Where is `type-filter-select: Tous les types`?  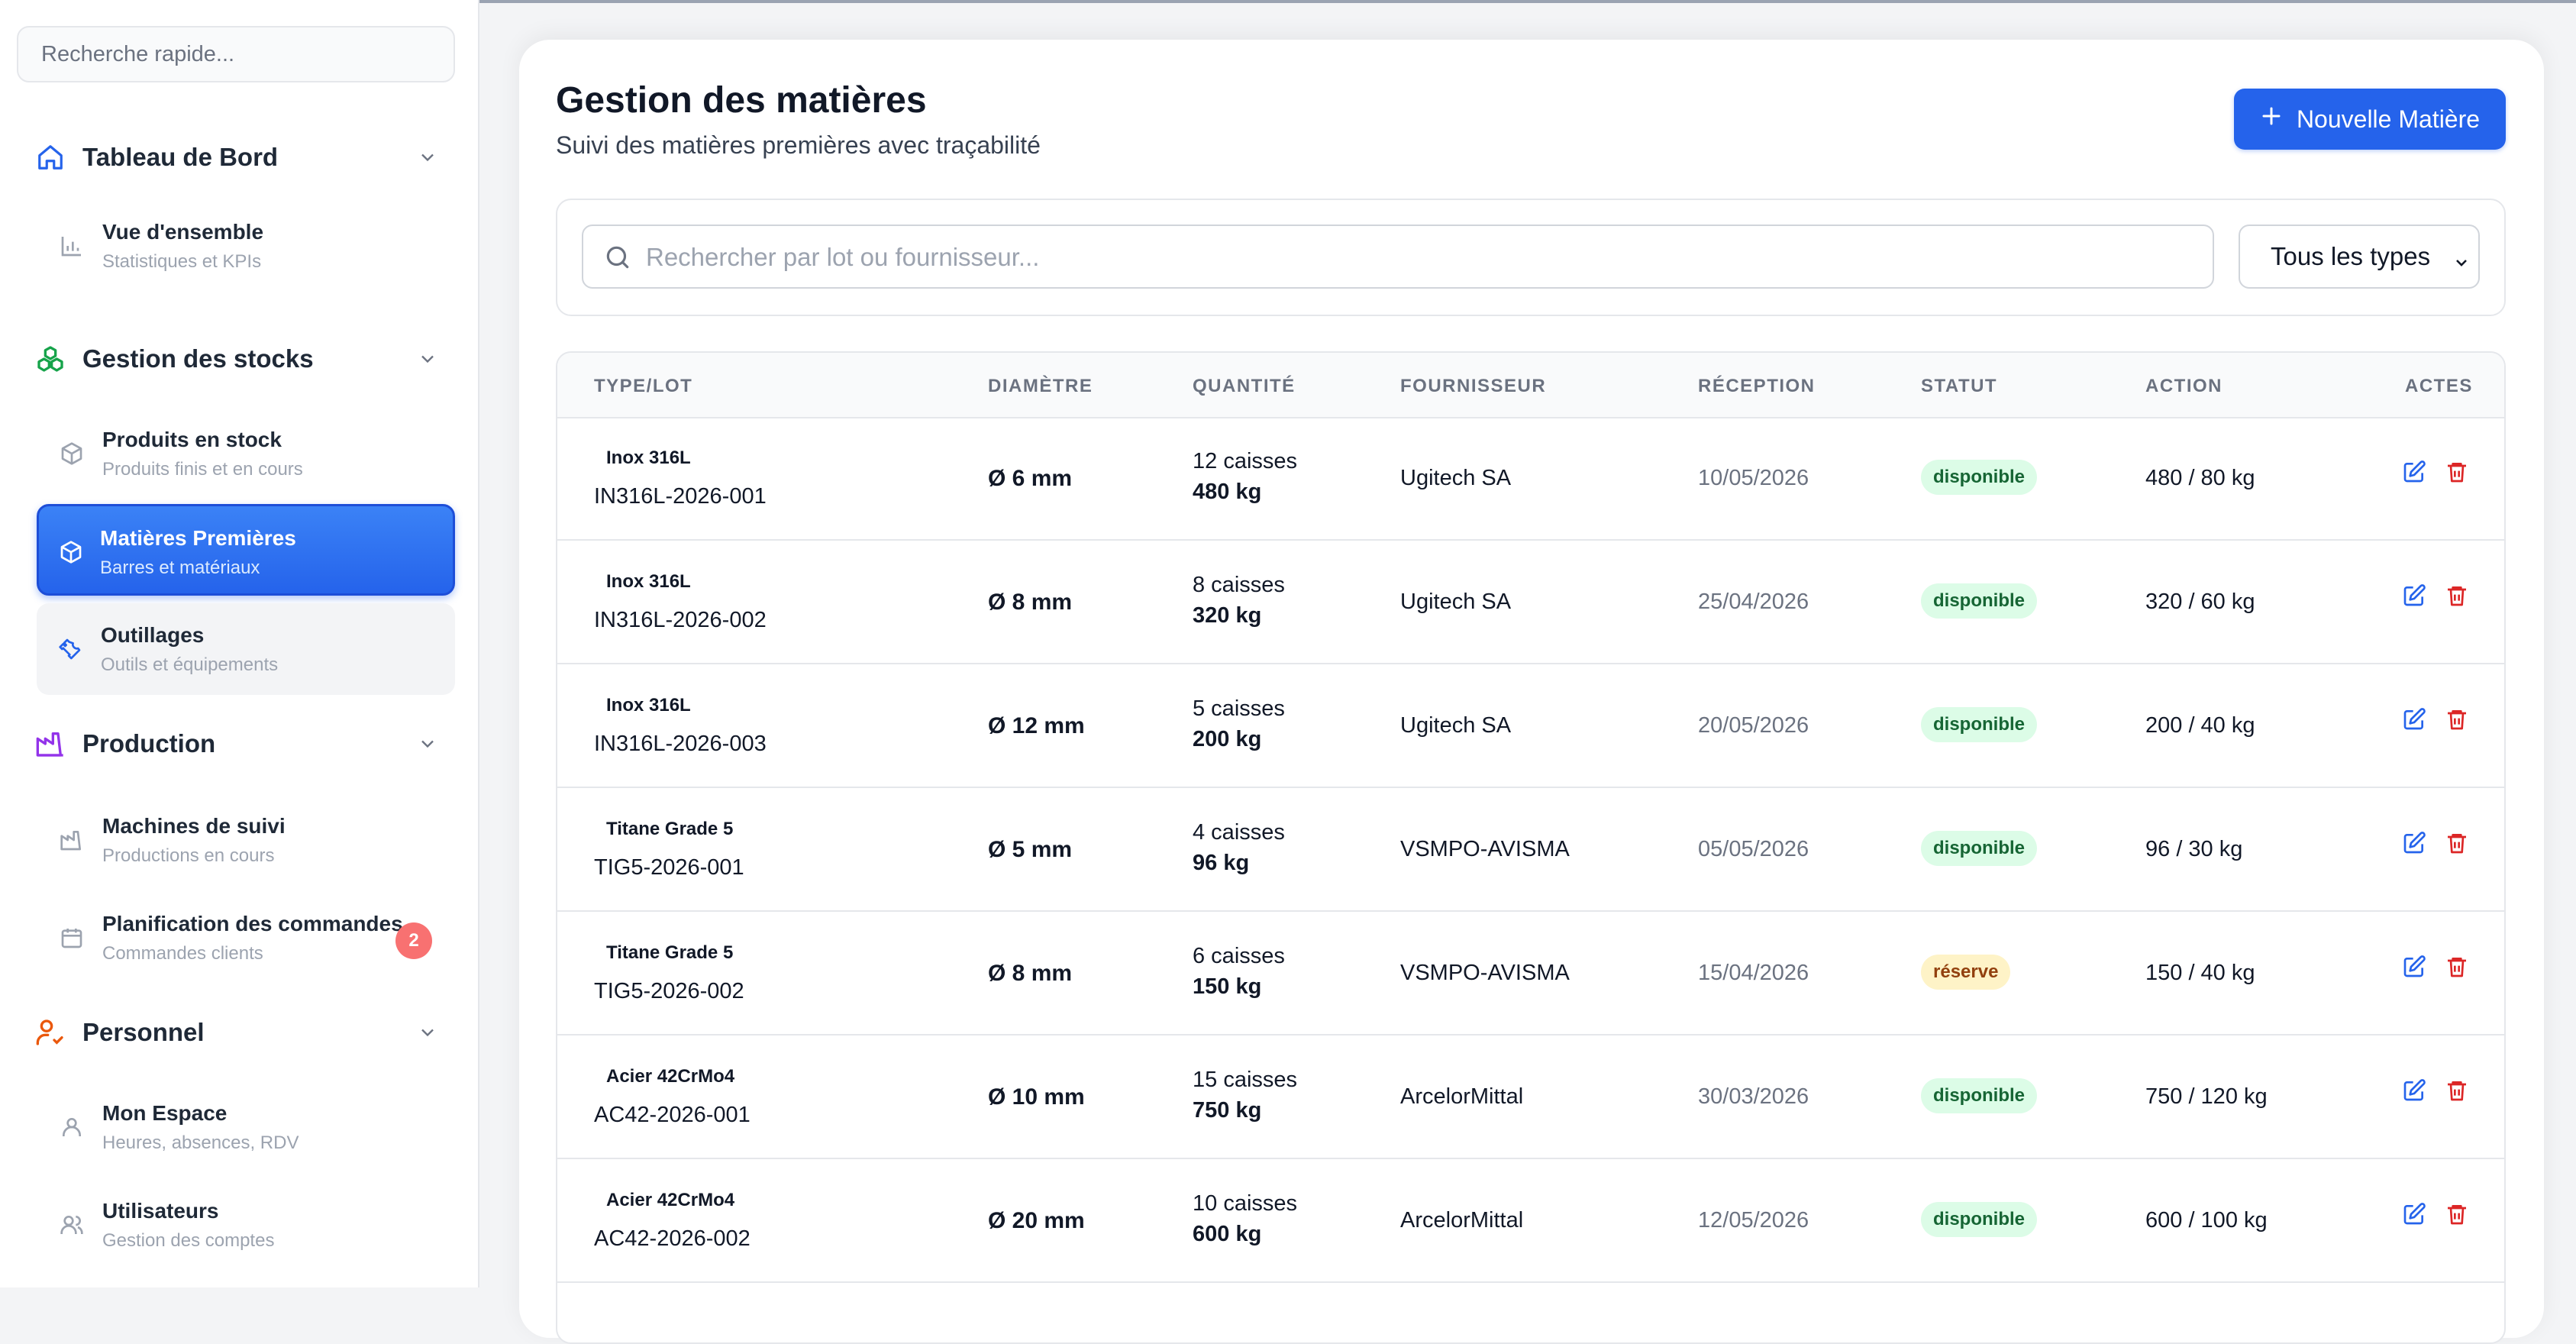
type-filter-select: Tous les types is located at coordinates (2359, 257).